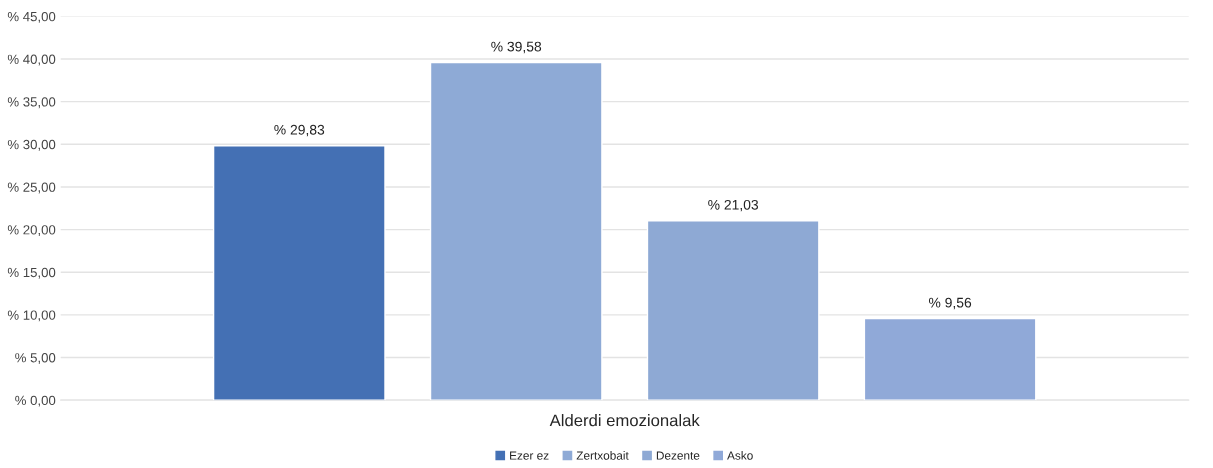 The width and height of the screenshot is (1213, 468). Describe the element at coordinates (516, 47) in the screenshot. I see `data-label: % 39,58` at that location.